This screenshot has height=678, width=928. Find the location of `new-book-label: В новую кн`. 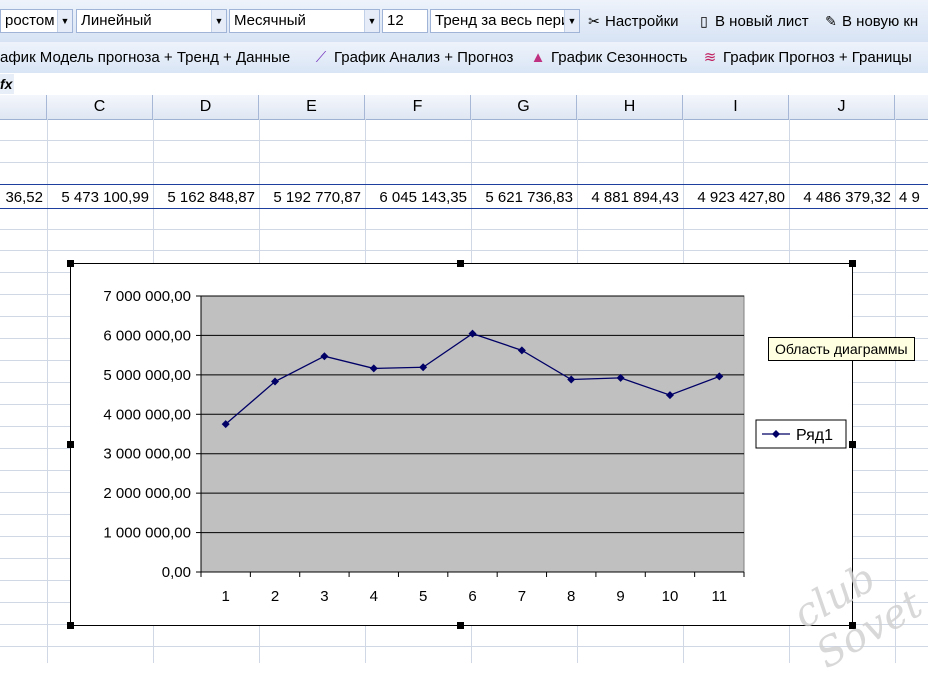

new-book-label: В новую кн is located at coordinates (880, 21).